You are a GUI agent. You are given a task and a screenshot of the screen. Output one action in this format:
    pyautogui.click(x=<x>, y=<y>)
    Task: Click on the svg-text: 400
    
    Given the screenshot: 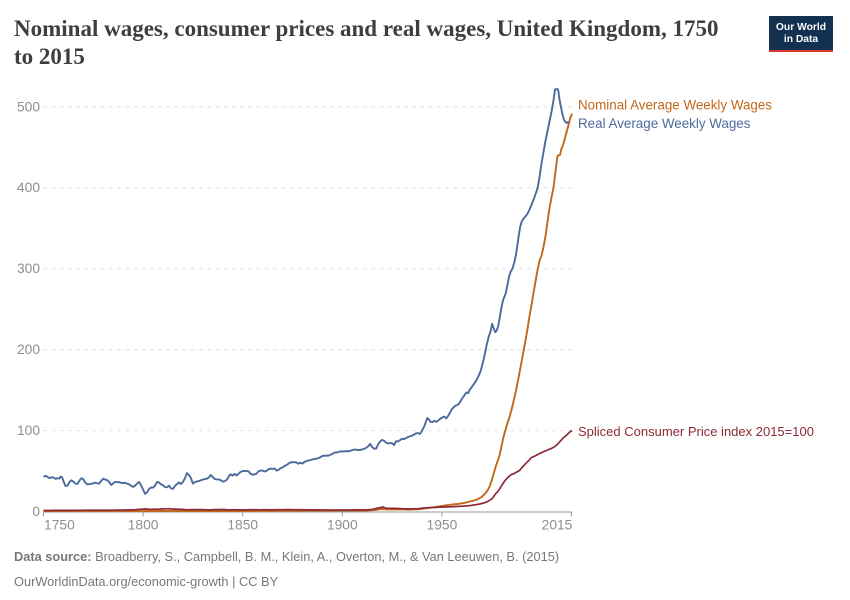 What is the action you would take?
    pyautogui.click(x=28, y=187)
    